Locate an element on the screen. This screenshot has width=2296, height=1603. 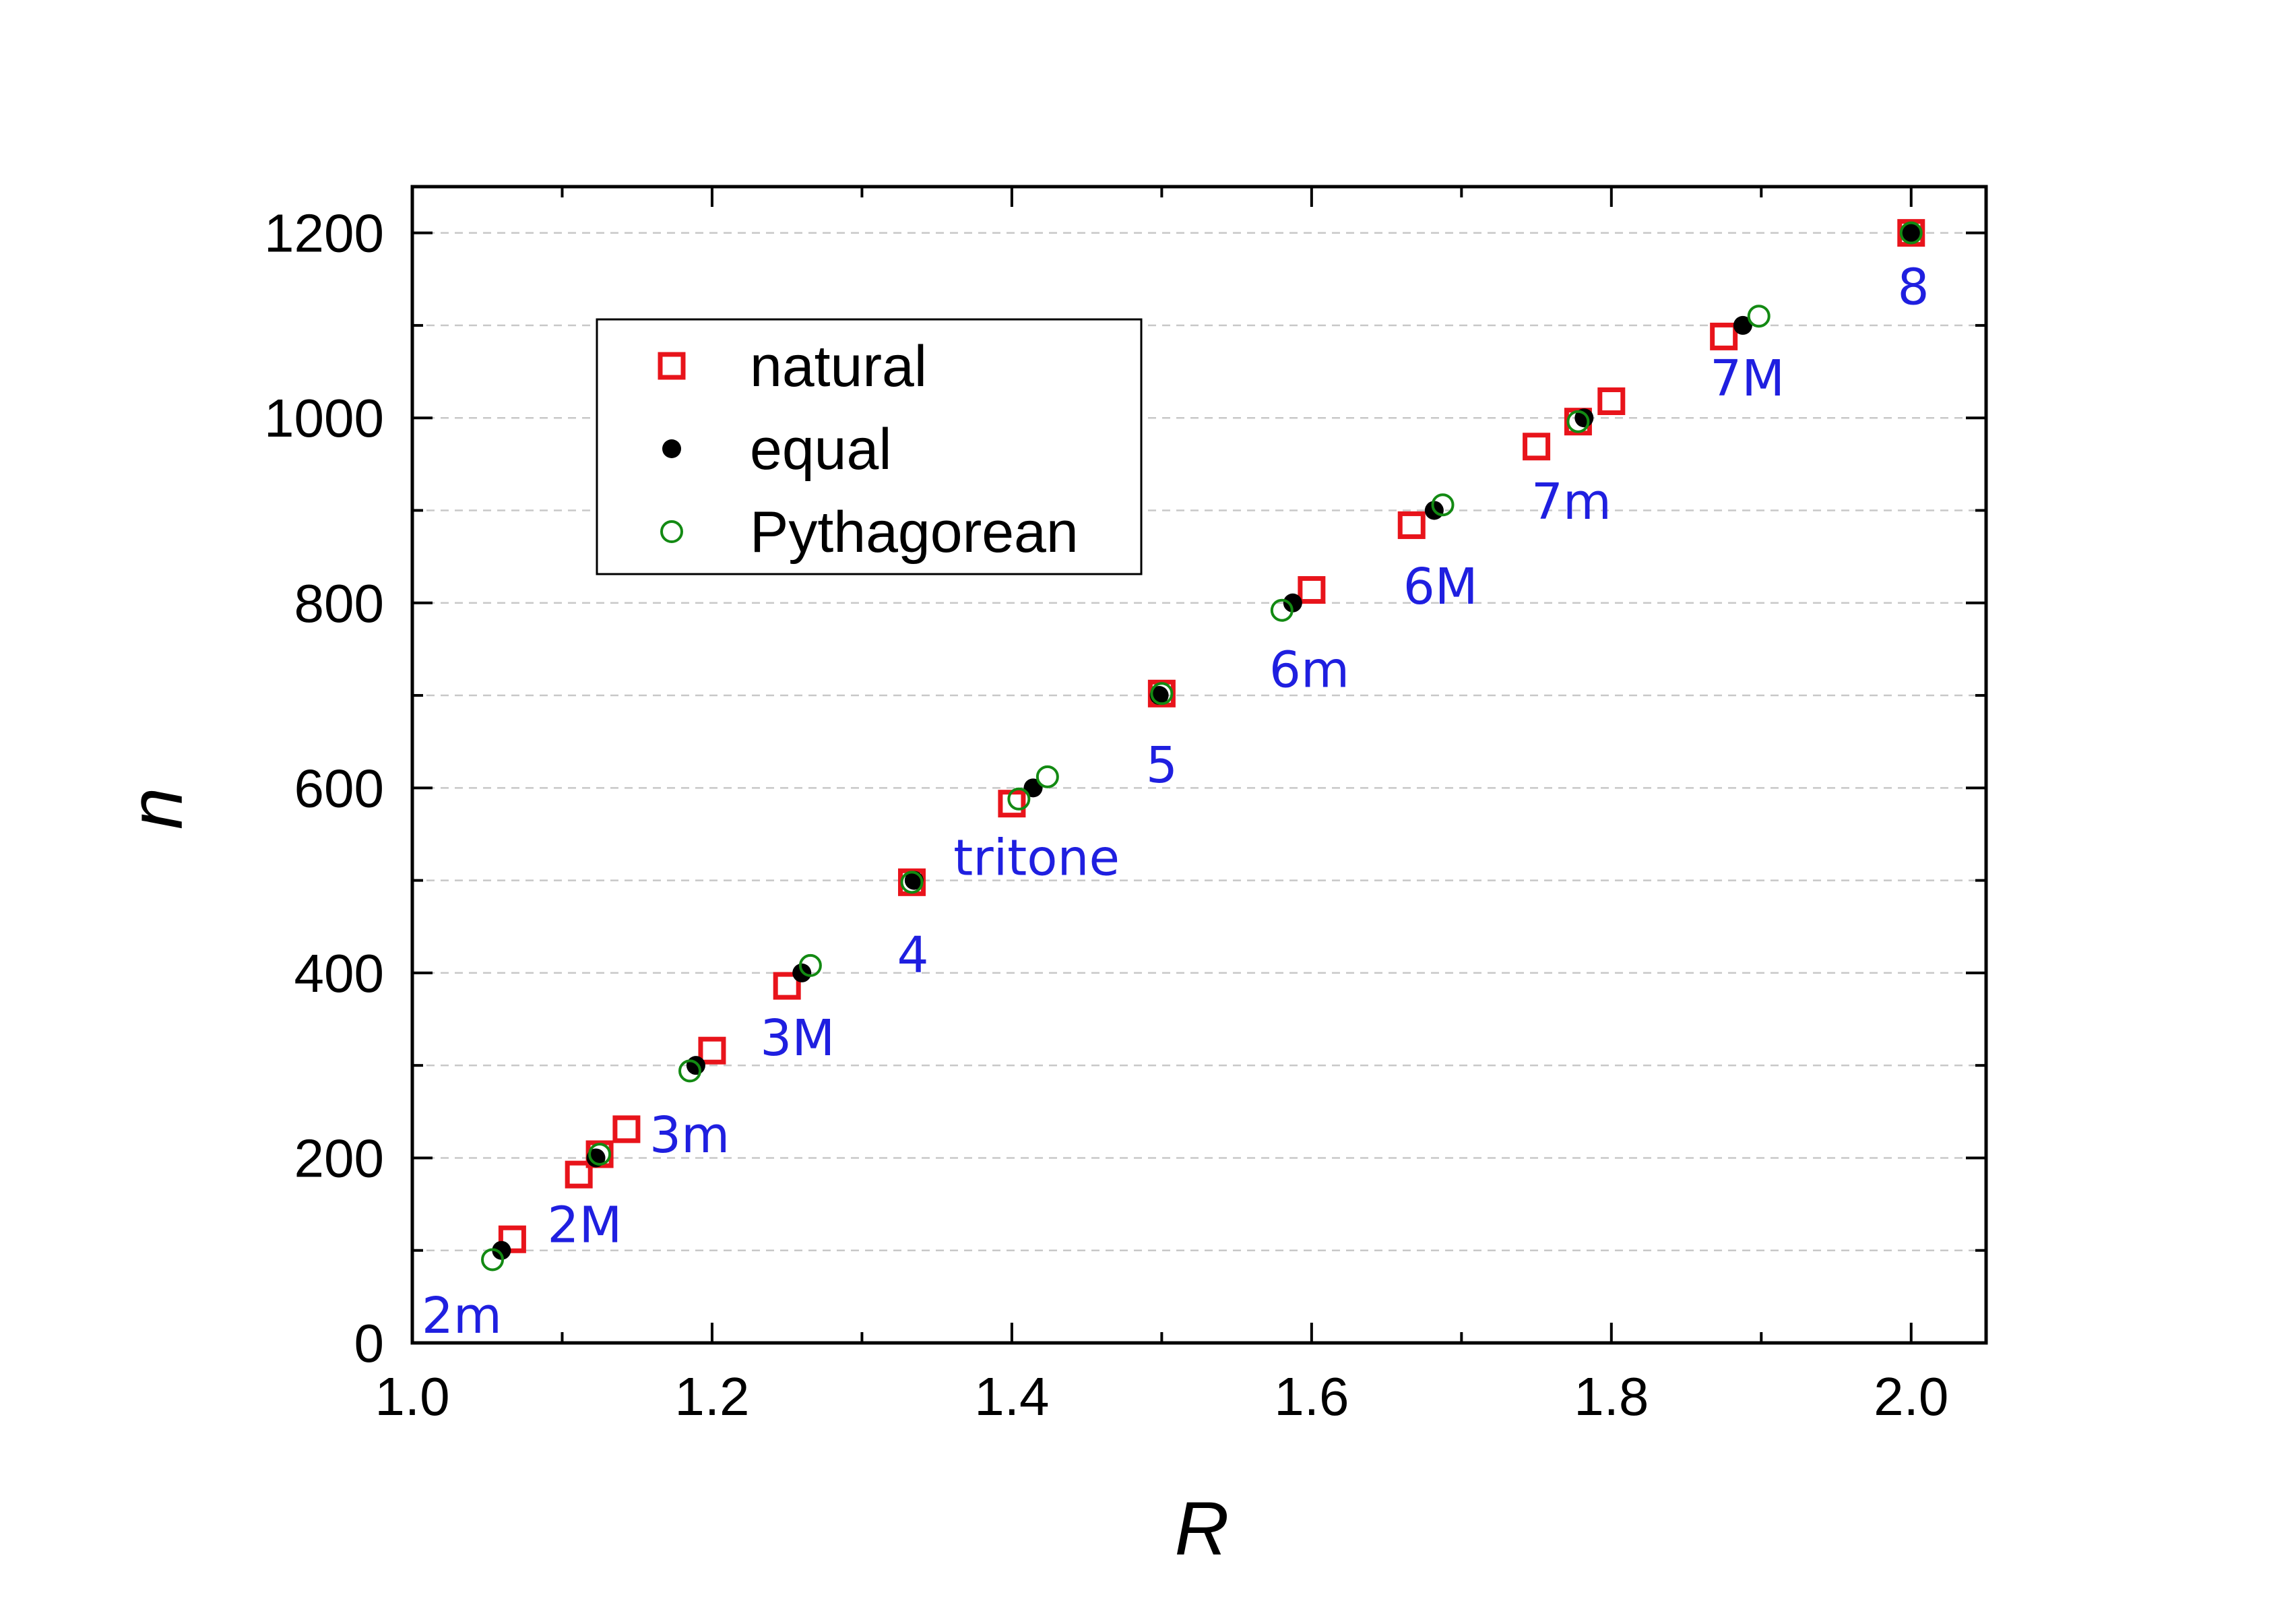
legend-marker-pythagorean is located at coordinates (671, 531).